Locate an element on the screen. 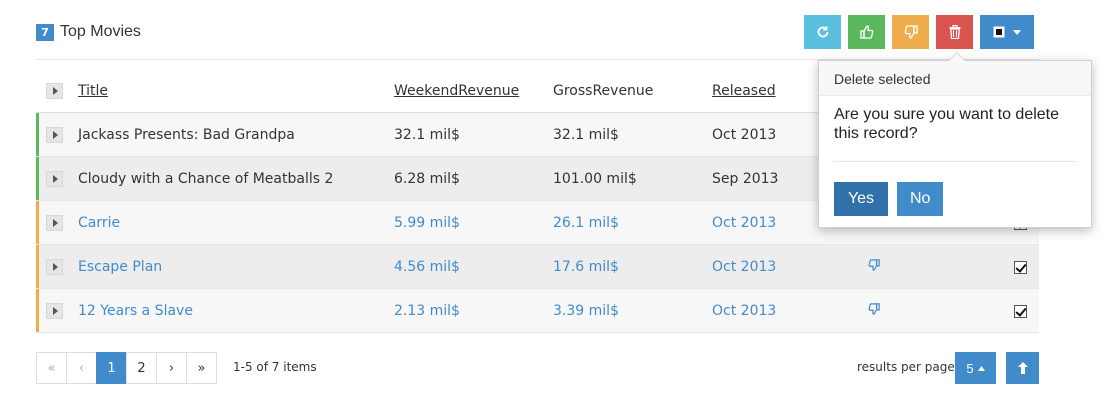  released-cell: Sep 2013 is located at coordinates (745, 178).